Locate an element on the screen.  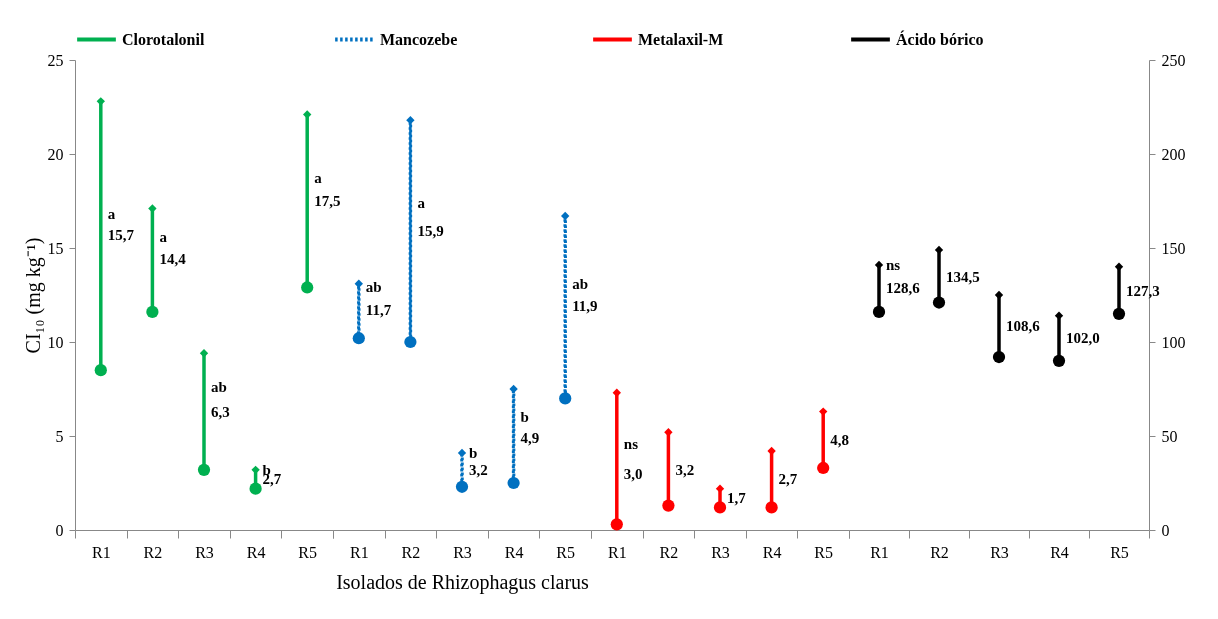
y-tick-label: 50 is located at coordinates (1169, 436).